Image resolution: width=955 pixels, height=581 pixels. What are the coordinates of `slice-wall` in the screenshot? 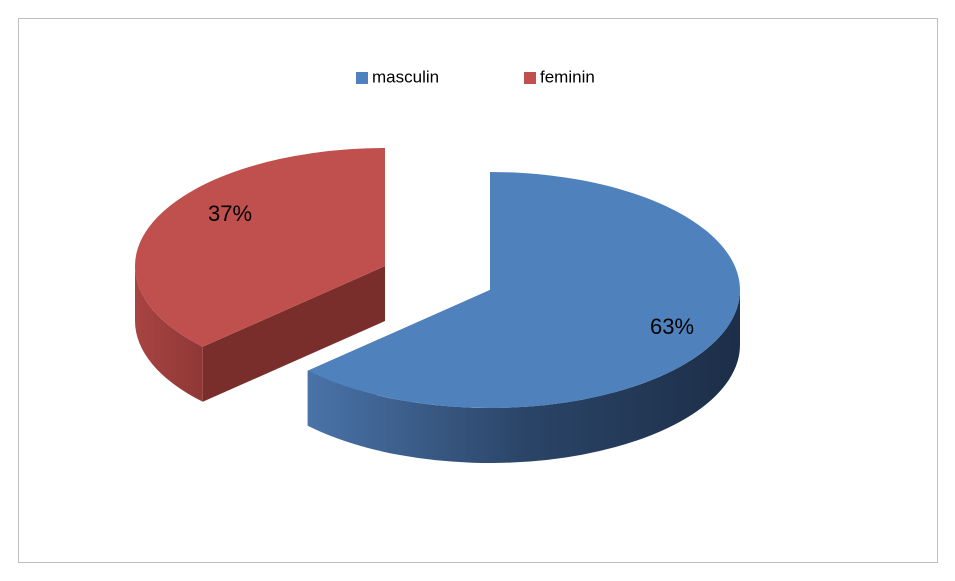 It's located at (293, 334).